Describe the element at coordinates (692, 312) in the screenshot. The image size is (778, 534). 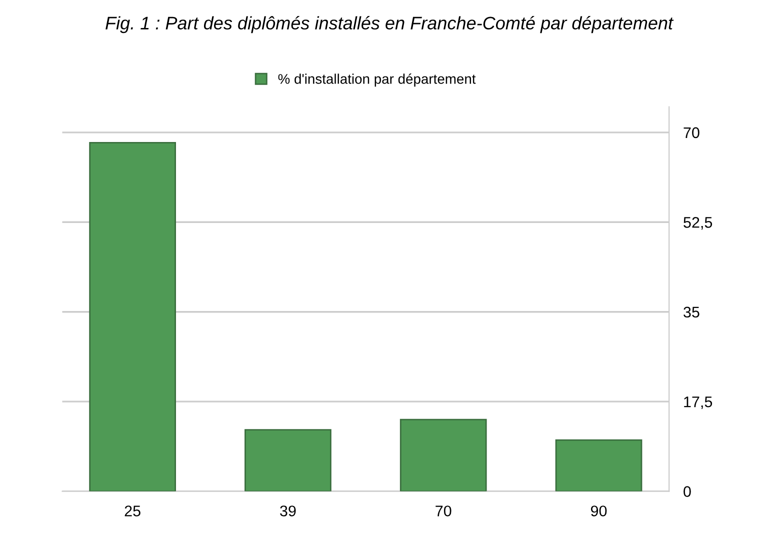
I see `y-tick-label: 35` at that location.